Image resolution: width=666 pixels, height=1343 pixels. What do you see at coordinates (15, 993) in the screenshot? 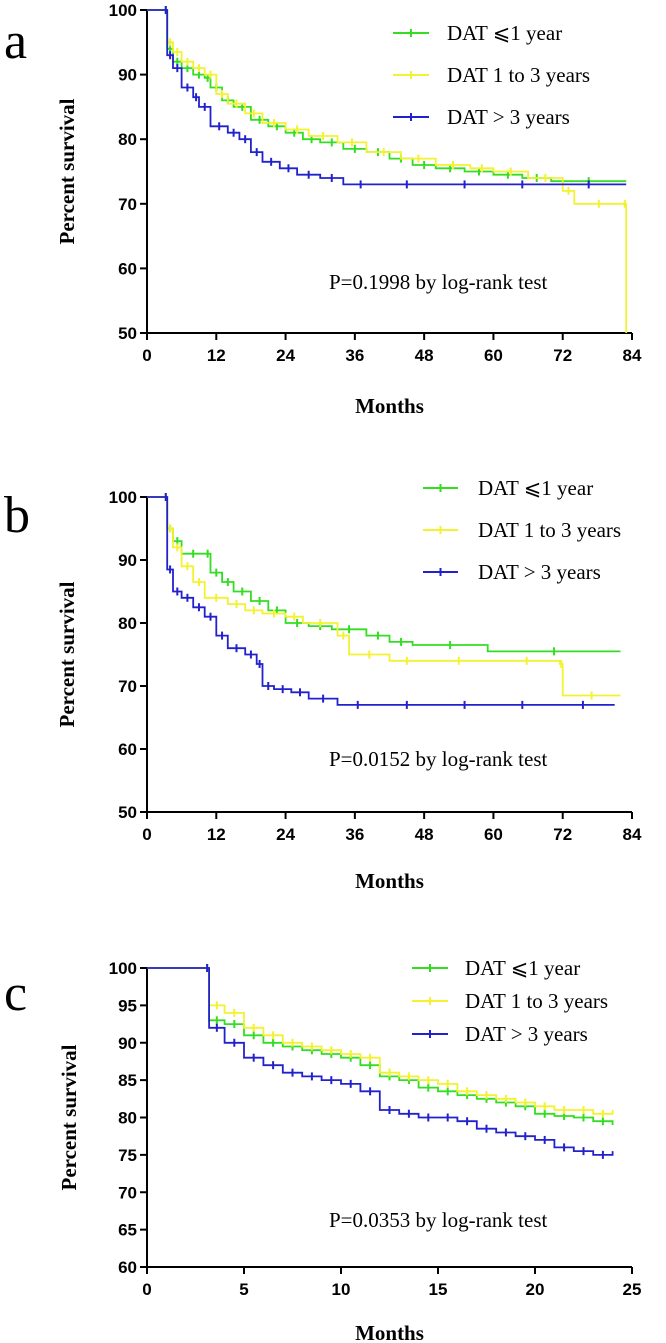
I see `panel-letter: c` at bounding box center [15, 993].